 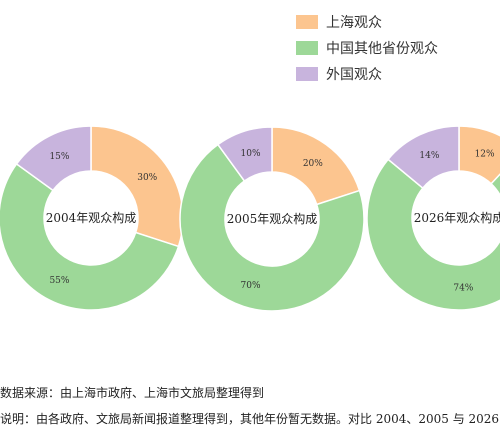 I want to click on slice-label-1-shanghai: 30%, so click(x=147, y=178).